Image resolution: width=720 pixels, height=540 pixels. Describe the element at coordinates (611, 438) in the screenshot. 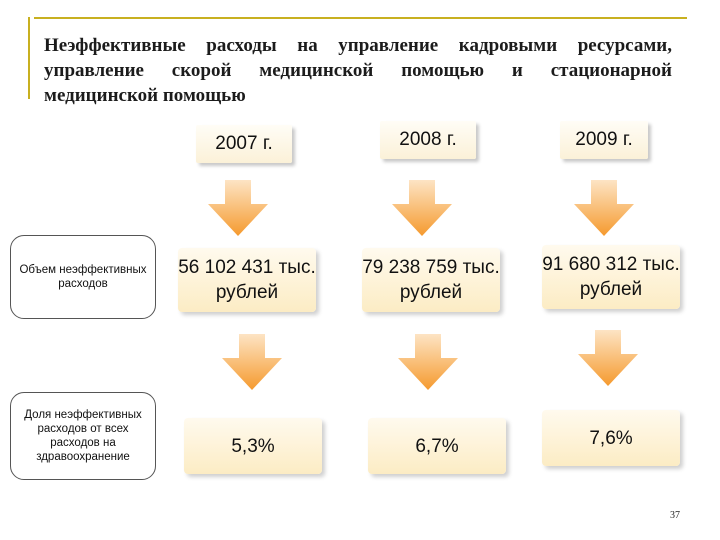

I see `value-share-2009: 7,6%` at that location.